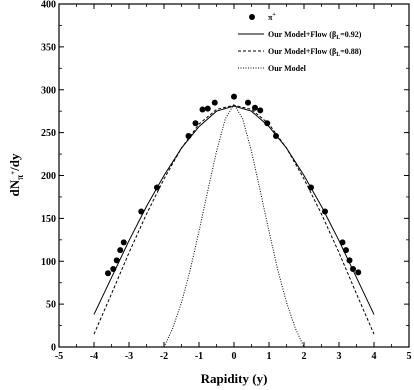 Image resolution: width=414 pixels, height=390 pixels. Describe the element at coordinates (48, 47) in the screenshot. I see `y-tick-label: 350` at that location.